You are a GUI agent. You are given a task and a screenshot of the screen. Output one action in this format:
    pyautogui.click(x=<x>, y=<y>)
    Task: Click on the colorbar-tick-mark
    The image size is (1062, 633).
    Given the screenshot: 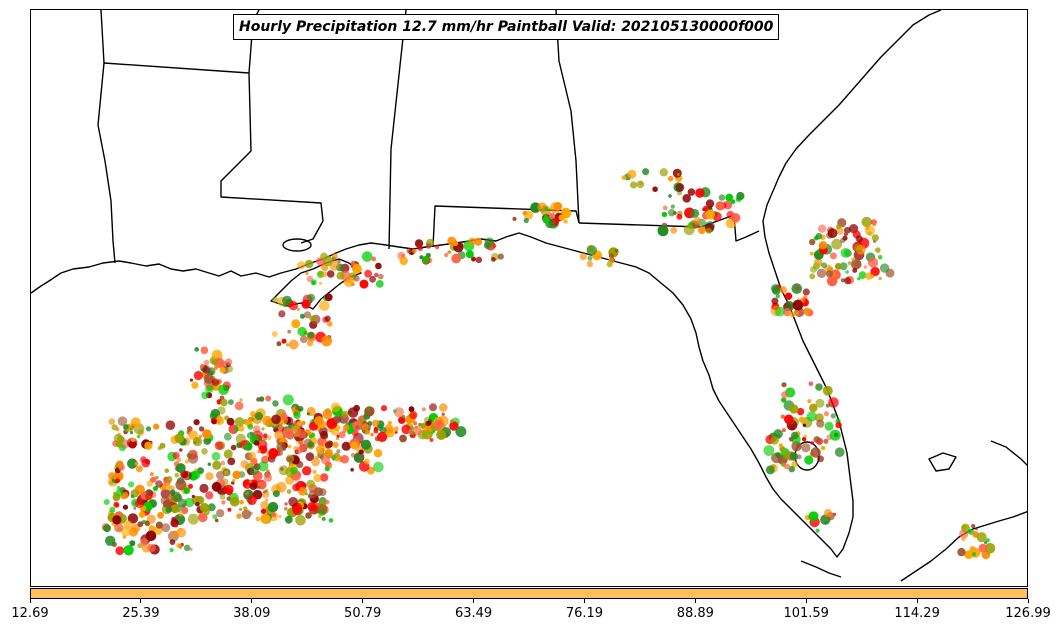 What is the action you would take?
    pyautogui.click(x=917, y=601)
    